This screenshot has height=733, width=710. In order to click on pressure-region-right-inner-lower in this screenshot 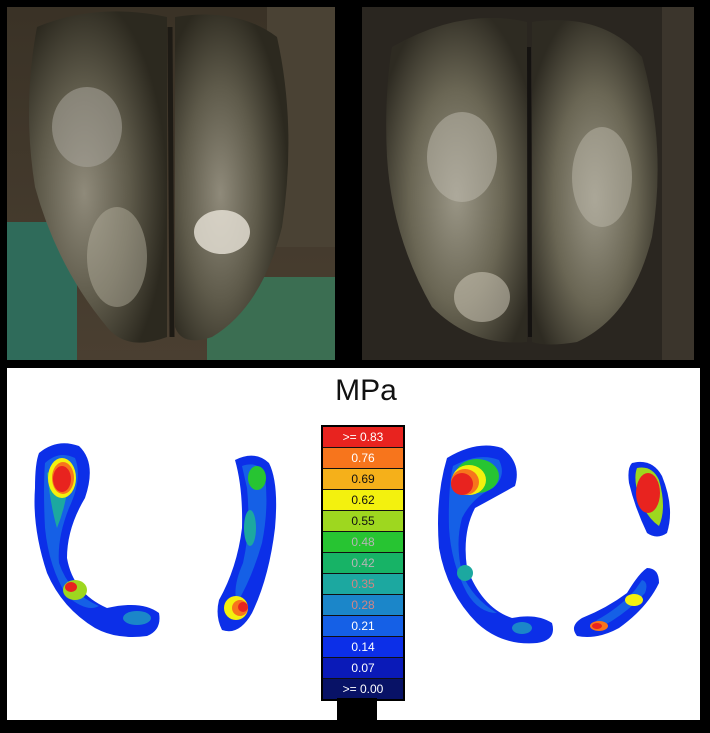, I will do `click(616, 602)`.